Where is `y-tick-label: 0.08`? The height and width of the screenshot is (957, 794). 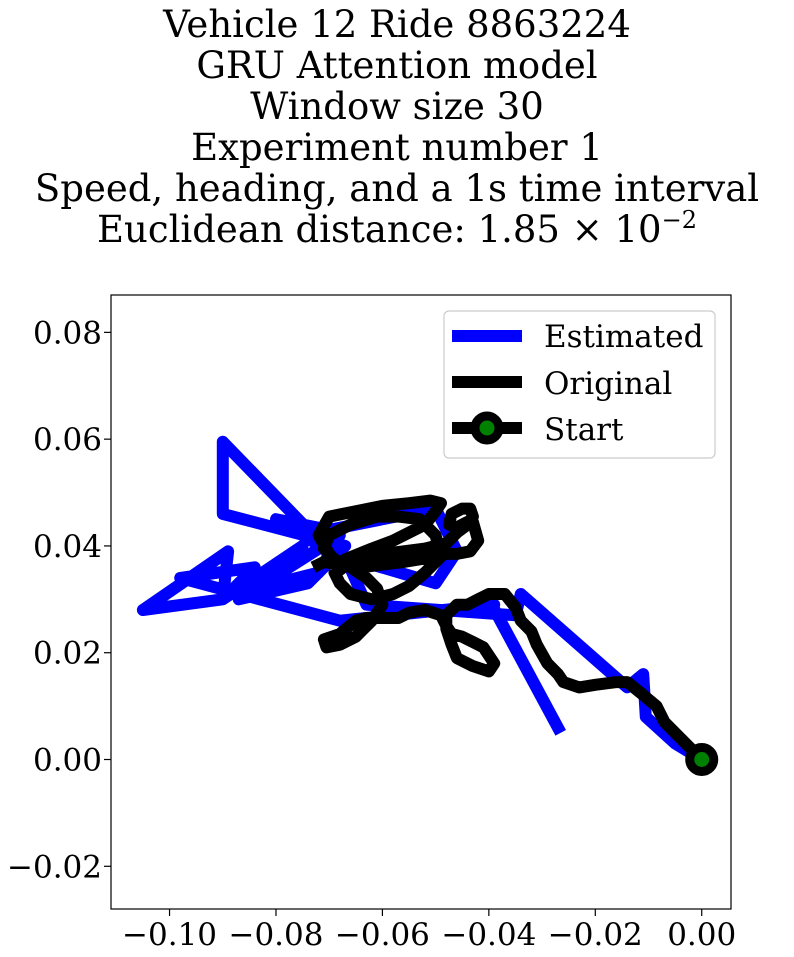
y-tick-label: 0.08 is located at coordinates (67, 333).